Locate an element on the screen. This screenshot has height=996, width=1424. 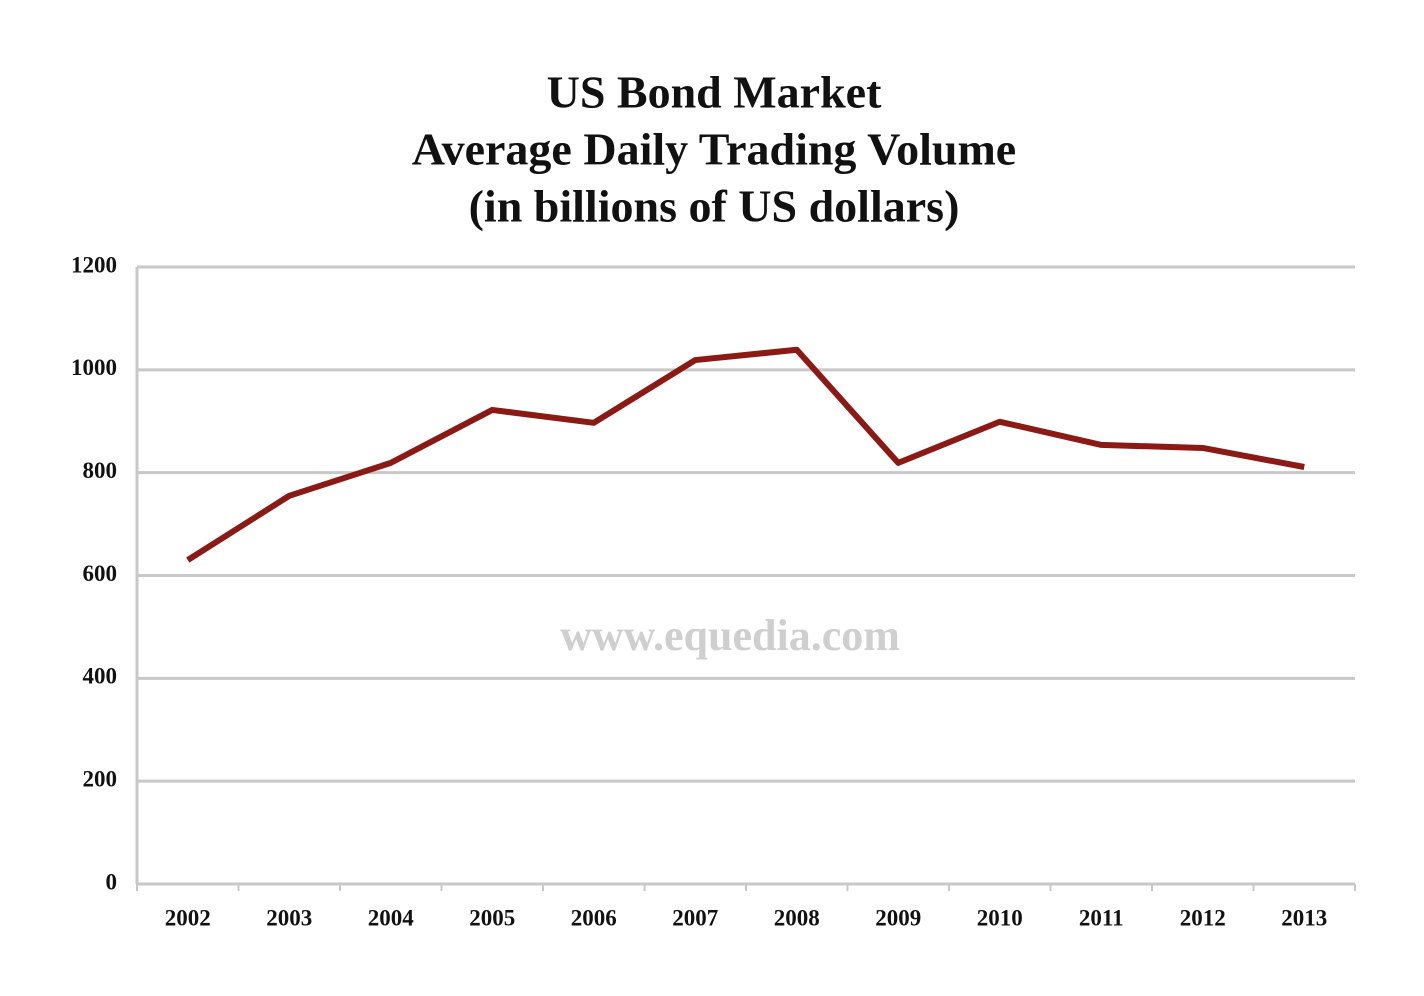
x-tick-label: 2002 is located at coordinates (188, 917).